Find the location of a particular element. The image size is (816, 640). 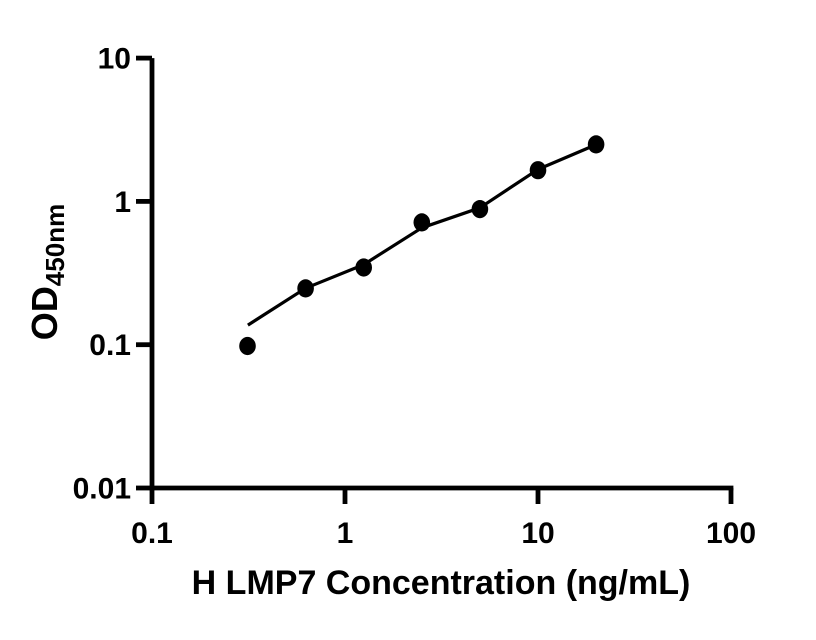

y-tick-label: 0.01 is located at coordinates (102, 489).